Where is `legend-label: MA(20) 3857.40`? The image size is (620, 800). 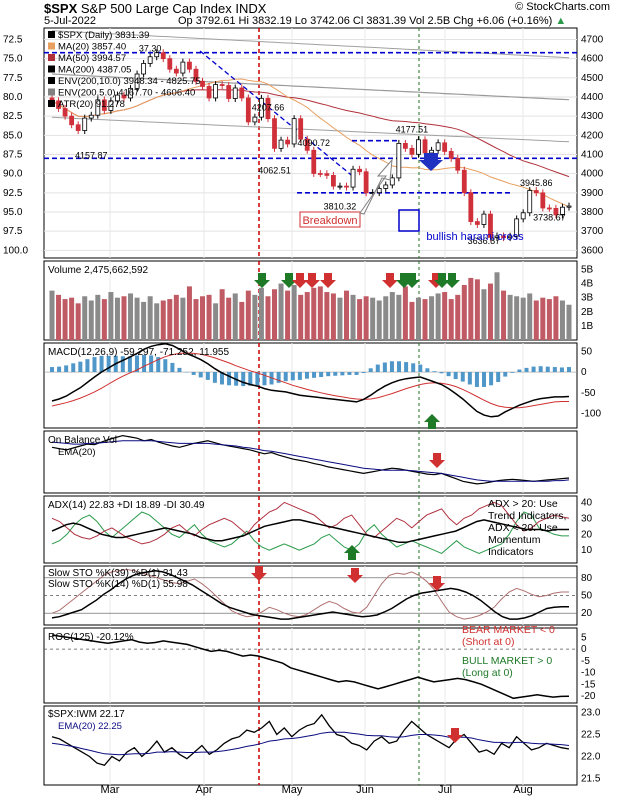
legend-label: MA(20) 3857.40 is located at coordinates (92, 47).